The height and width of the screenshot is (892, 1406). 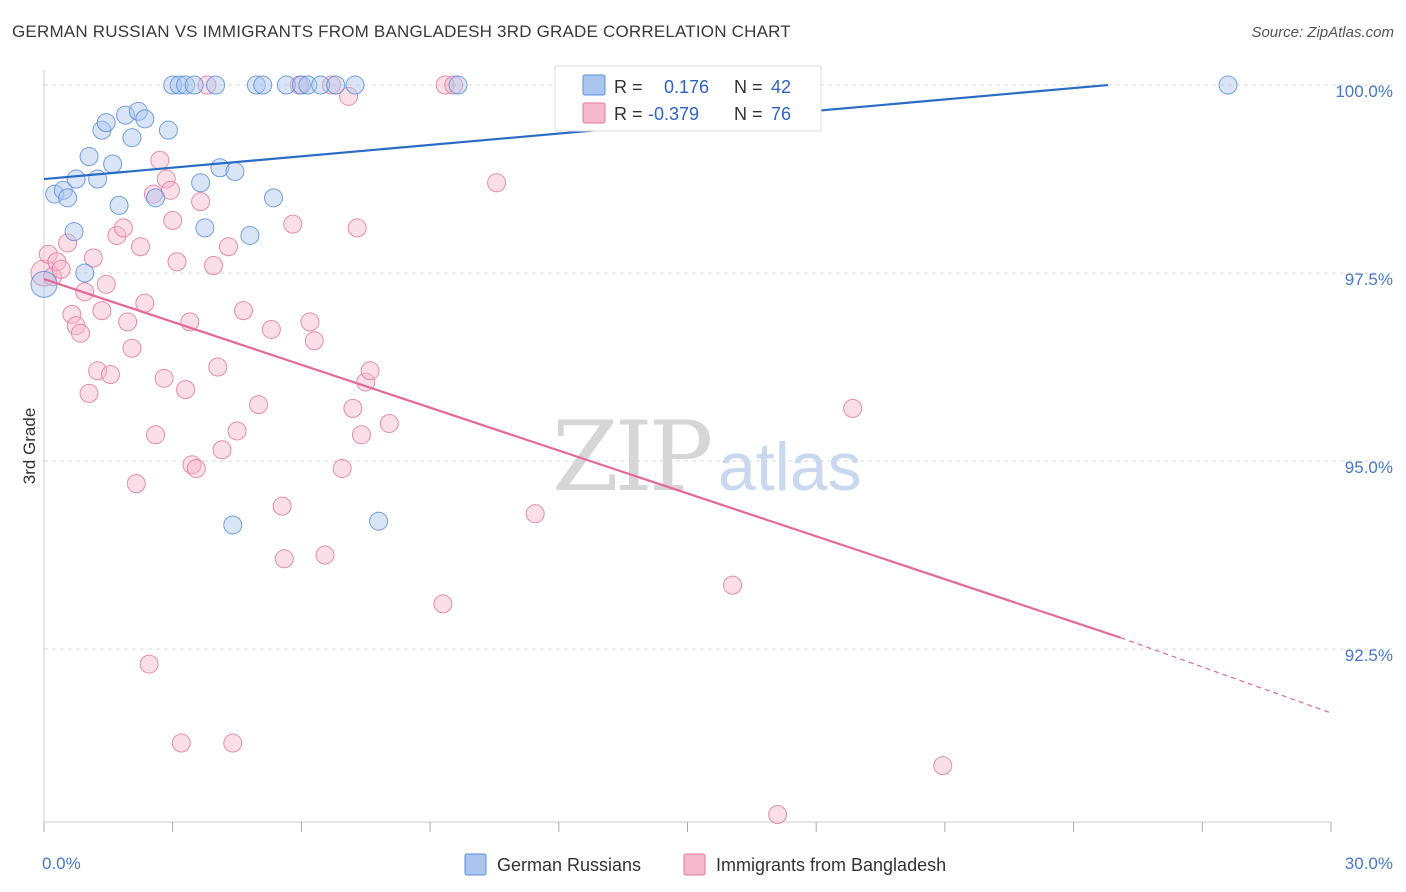 What do you see at coordinates (1364, 373) in the screenshot?
I see `y-tick-labels: 92.5% 95.0% 97.5% 100.0%` at bounding box center [1364, 373].